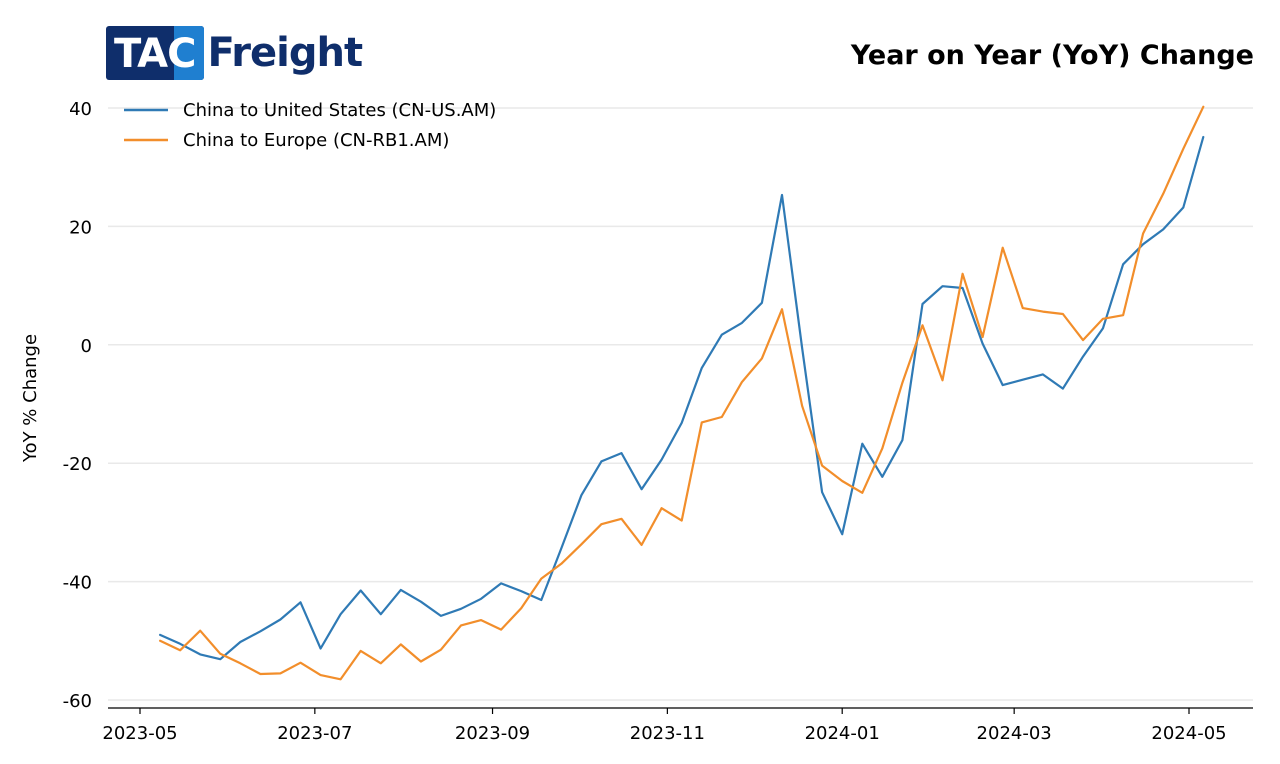 This screenshot has width=1280, height=764. I want to click on logo-text-freight: Freight, so click(285, 53).